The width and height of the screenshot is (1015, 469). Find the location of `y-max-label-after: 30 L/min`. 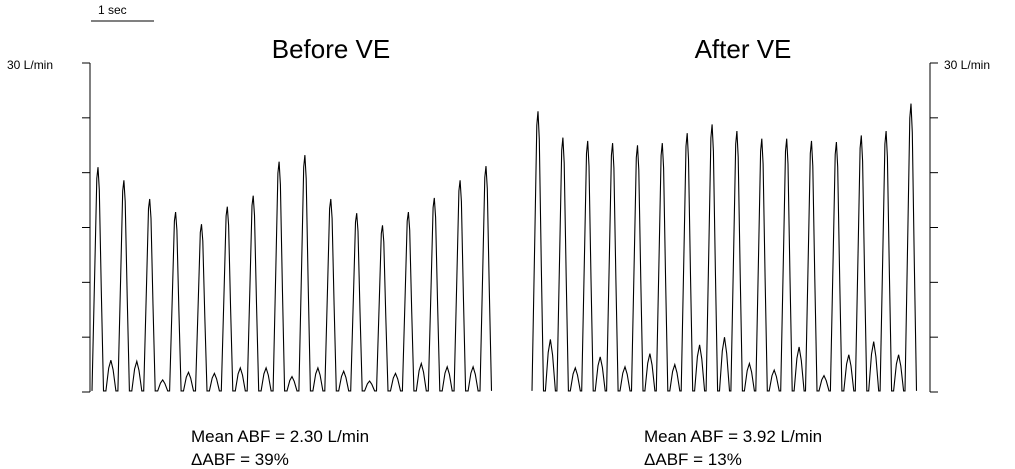

y-max-label-after: 30 L/min is located at coordinates (967, 65).